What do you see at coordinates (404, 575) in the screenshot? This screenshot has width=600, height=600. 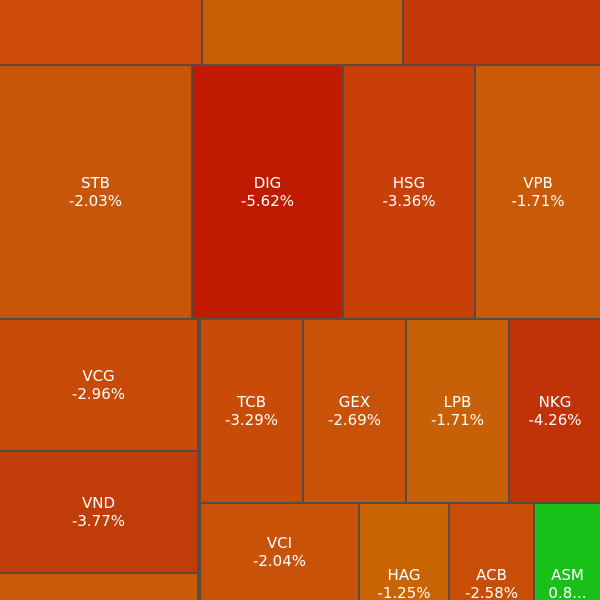 I see `symbol: HAG` at bounding box center [404, 575].